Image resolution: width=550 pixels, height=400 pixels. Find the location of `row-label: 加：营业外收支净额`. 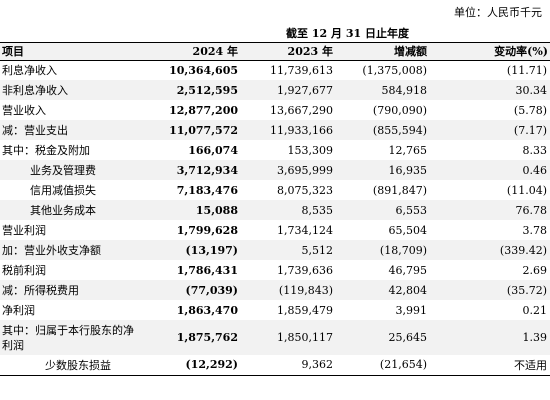

row-label: 加：营业外收支净额 is located at coordinates (72, 250).